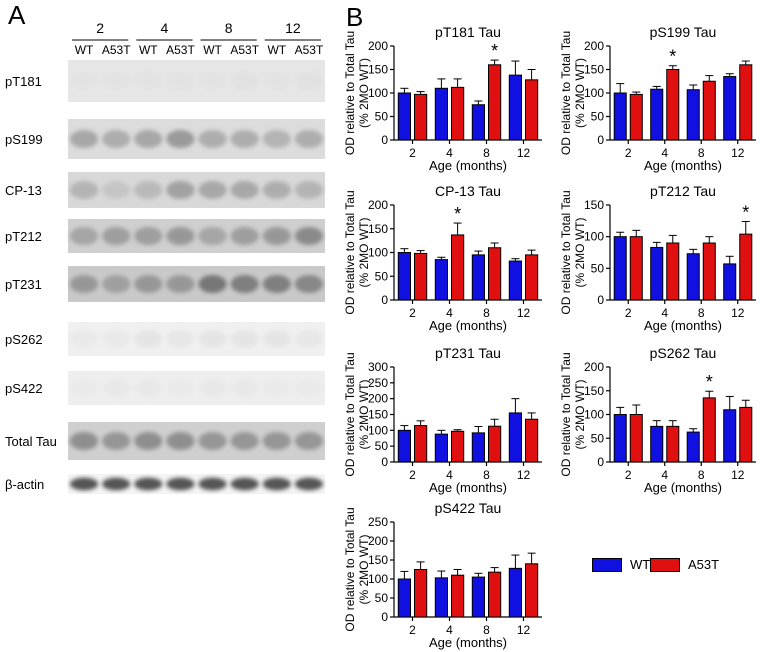 The image size is (762, 652). What do you see at coordinates (100, 28) in the screenshot?
I see `blot-age-label: 2` at bounding box center [100, 28].